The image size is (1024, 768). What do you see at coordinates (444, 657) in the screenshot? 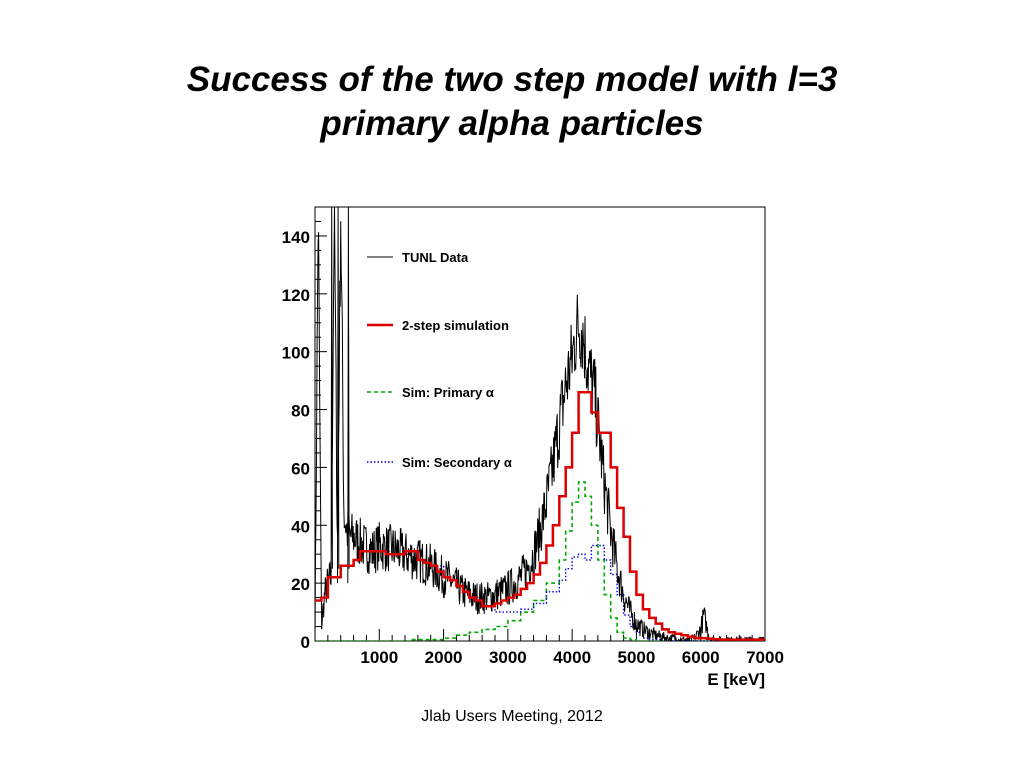
I see `x-tick-label: 2000` at bounding box center [444, 657].